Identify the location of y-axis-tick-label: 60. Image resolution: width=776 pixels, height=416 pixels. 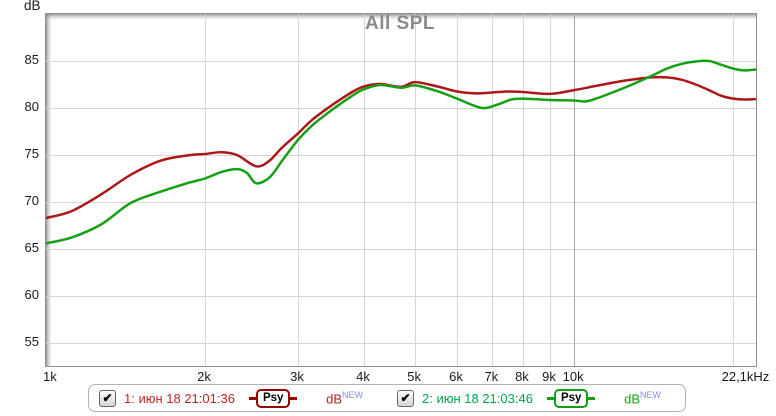
(31, 294).